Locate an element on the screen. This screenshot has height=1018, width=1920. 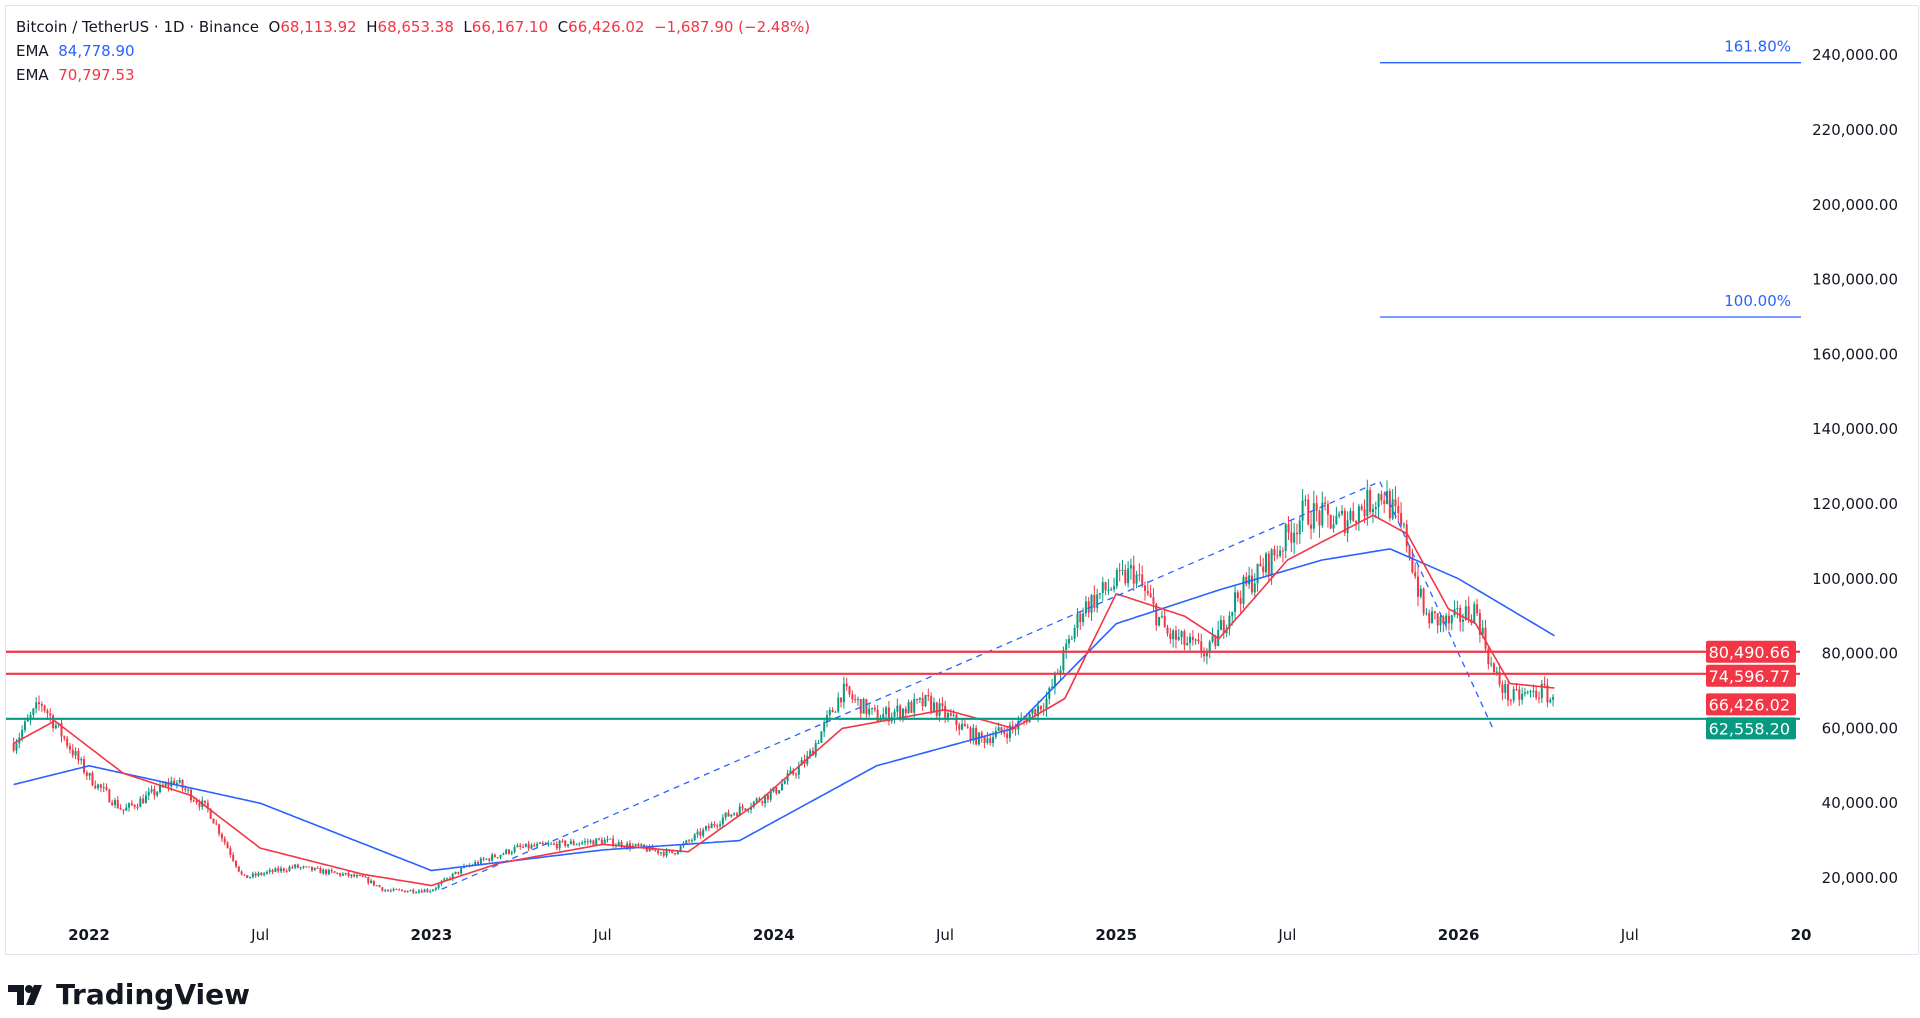
y-tick-label: 140,000.00 is located at coordinates (1855, 429).